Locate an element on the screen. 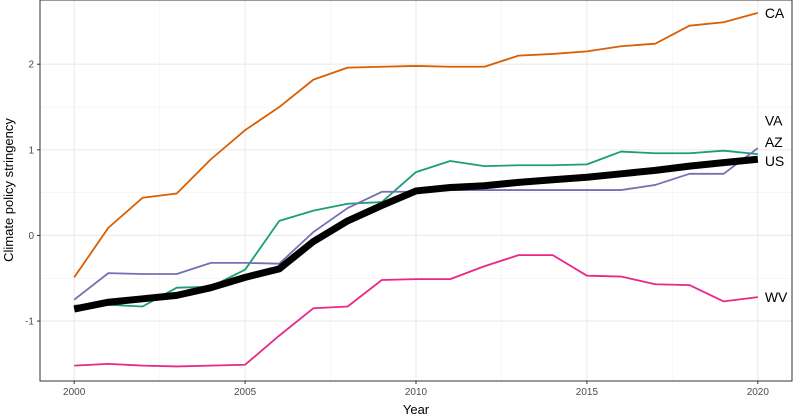  series-labels: CA VA AZ US WV is located at coordinates (776, 155).